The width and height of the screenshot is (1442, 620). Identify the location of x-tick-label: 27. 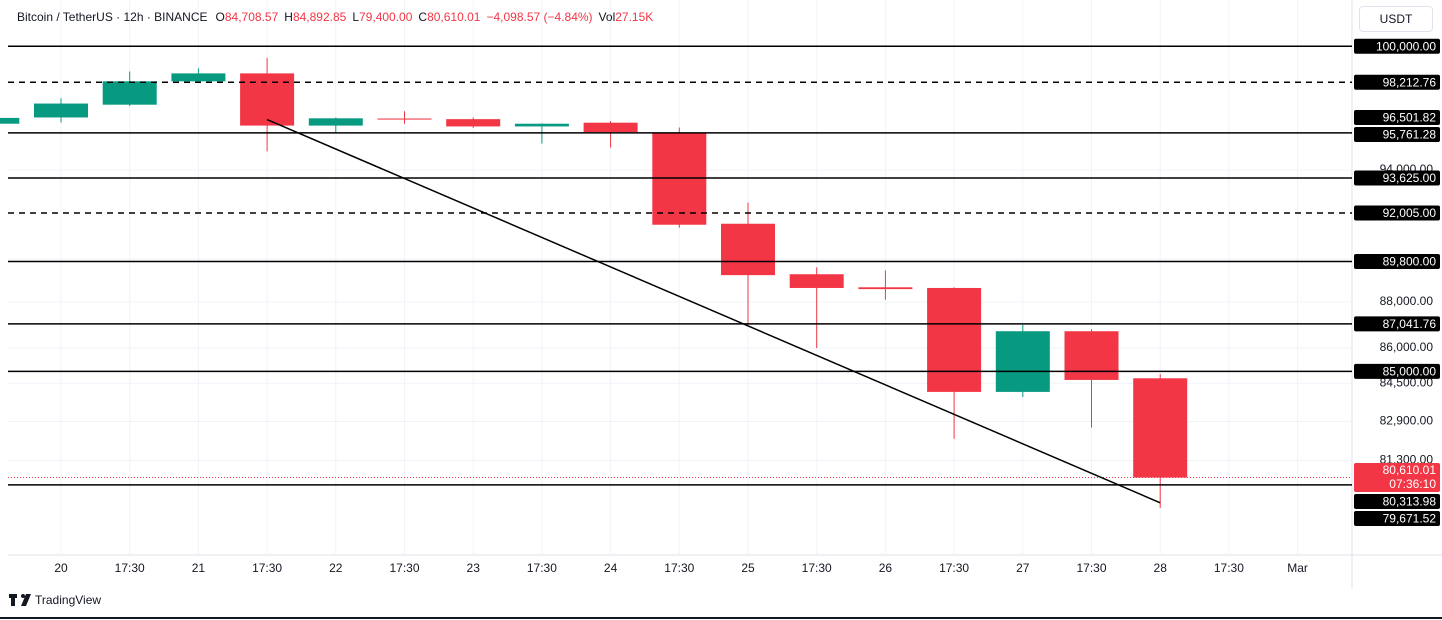
(1023, 568).